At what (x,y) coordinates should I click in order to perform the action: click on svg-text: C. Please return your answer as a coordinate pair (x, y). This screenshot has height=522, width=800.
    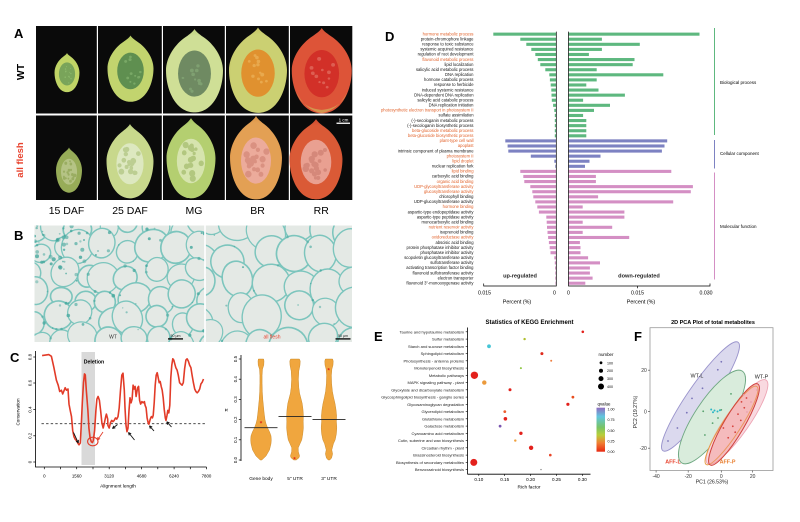
    Looking at the image, I should click on (15, 357).